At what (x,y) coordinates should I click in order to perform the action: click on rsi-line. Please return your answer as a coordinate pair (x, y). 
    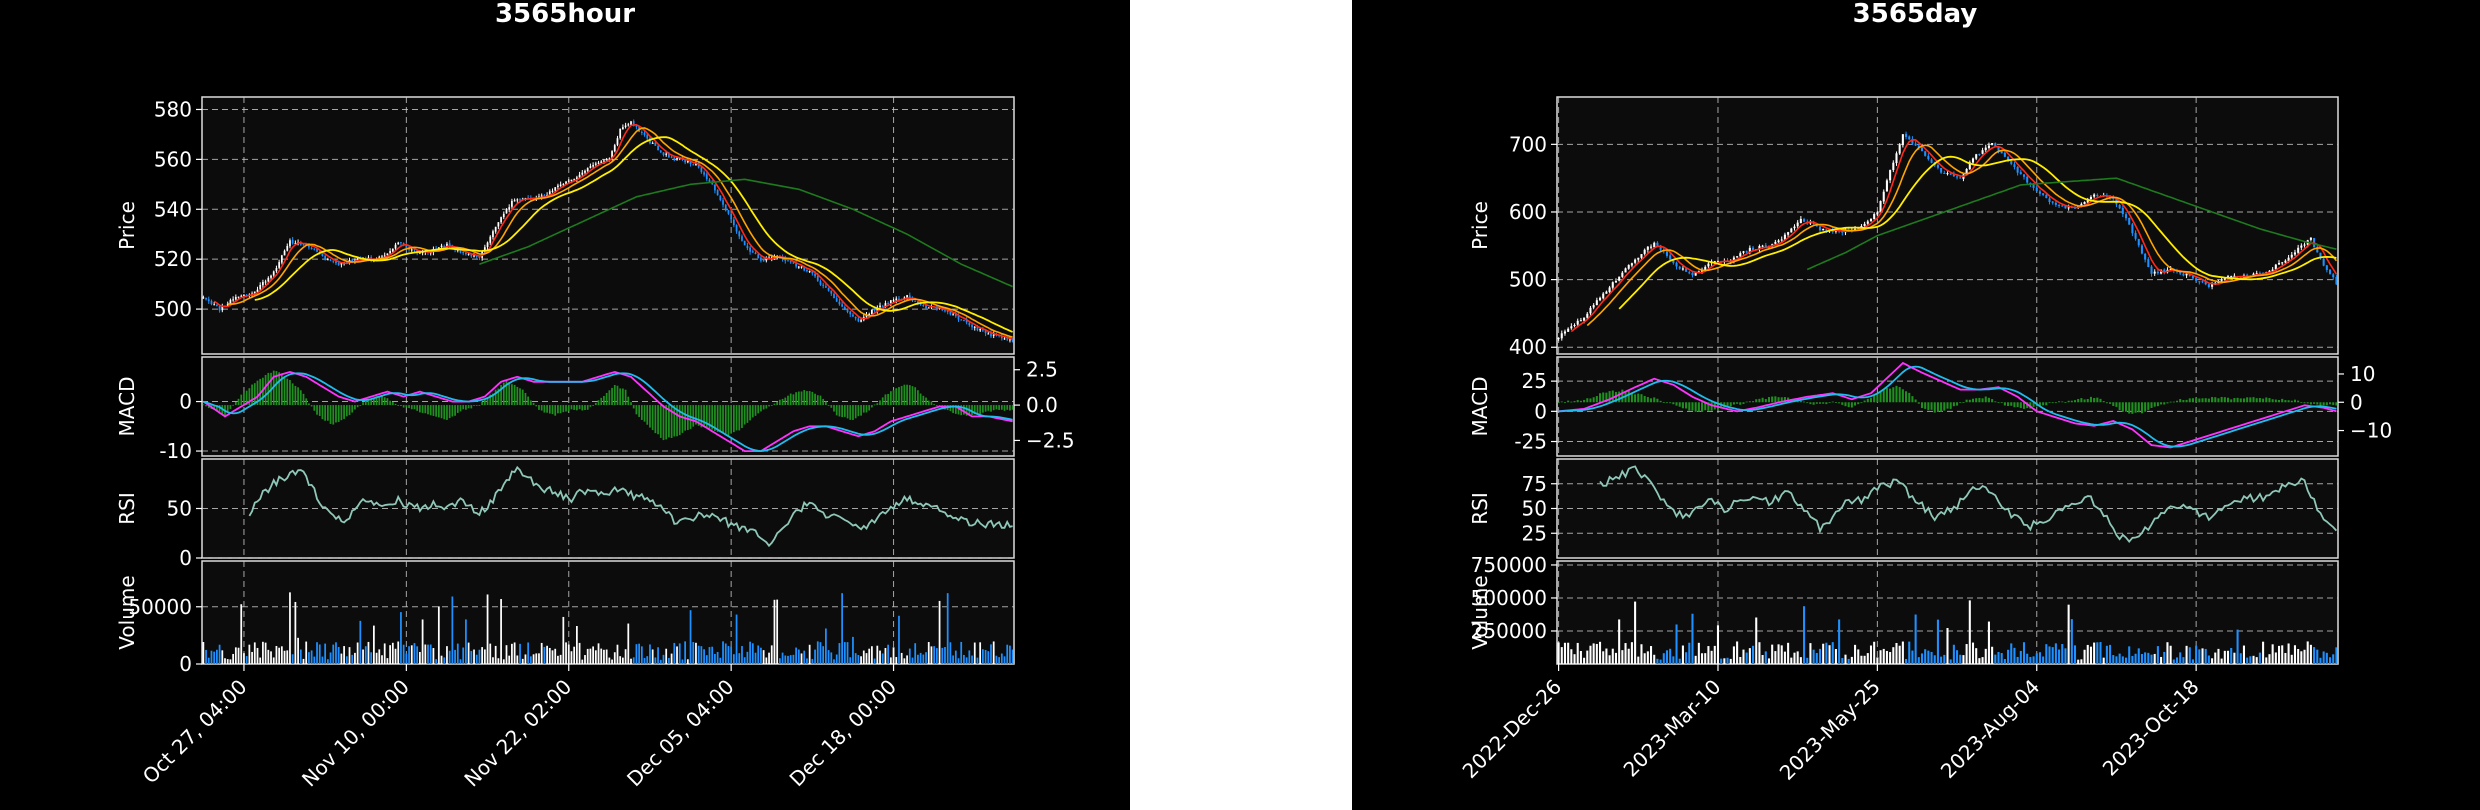
    Looking at the image, I should click on (1968, 504).